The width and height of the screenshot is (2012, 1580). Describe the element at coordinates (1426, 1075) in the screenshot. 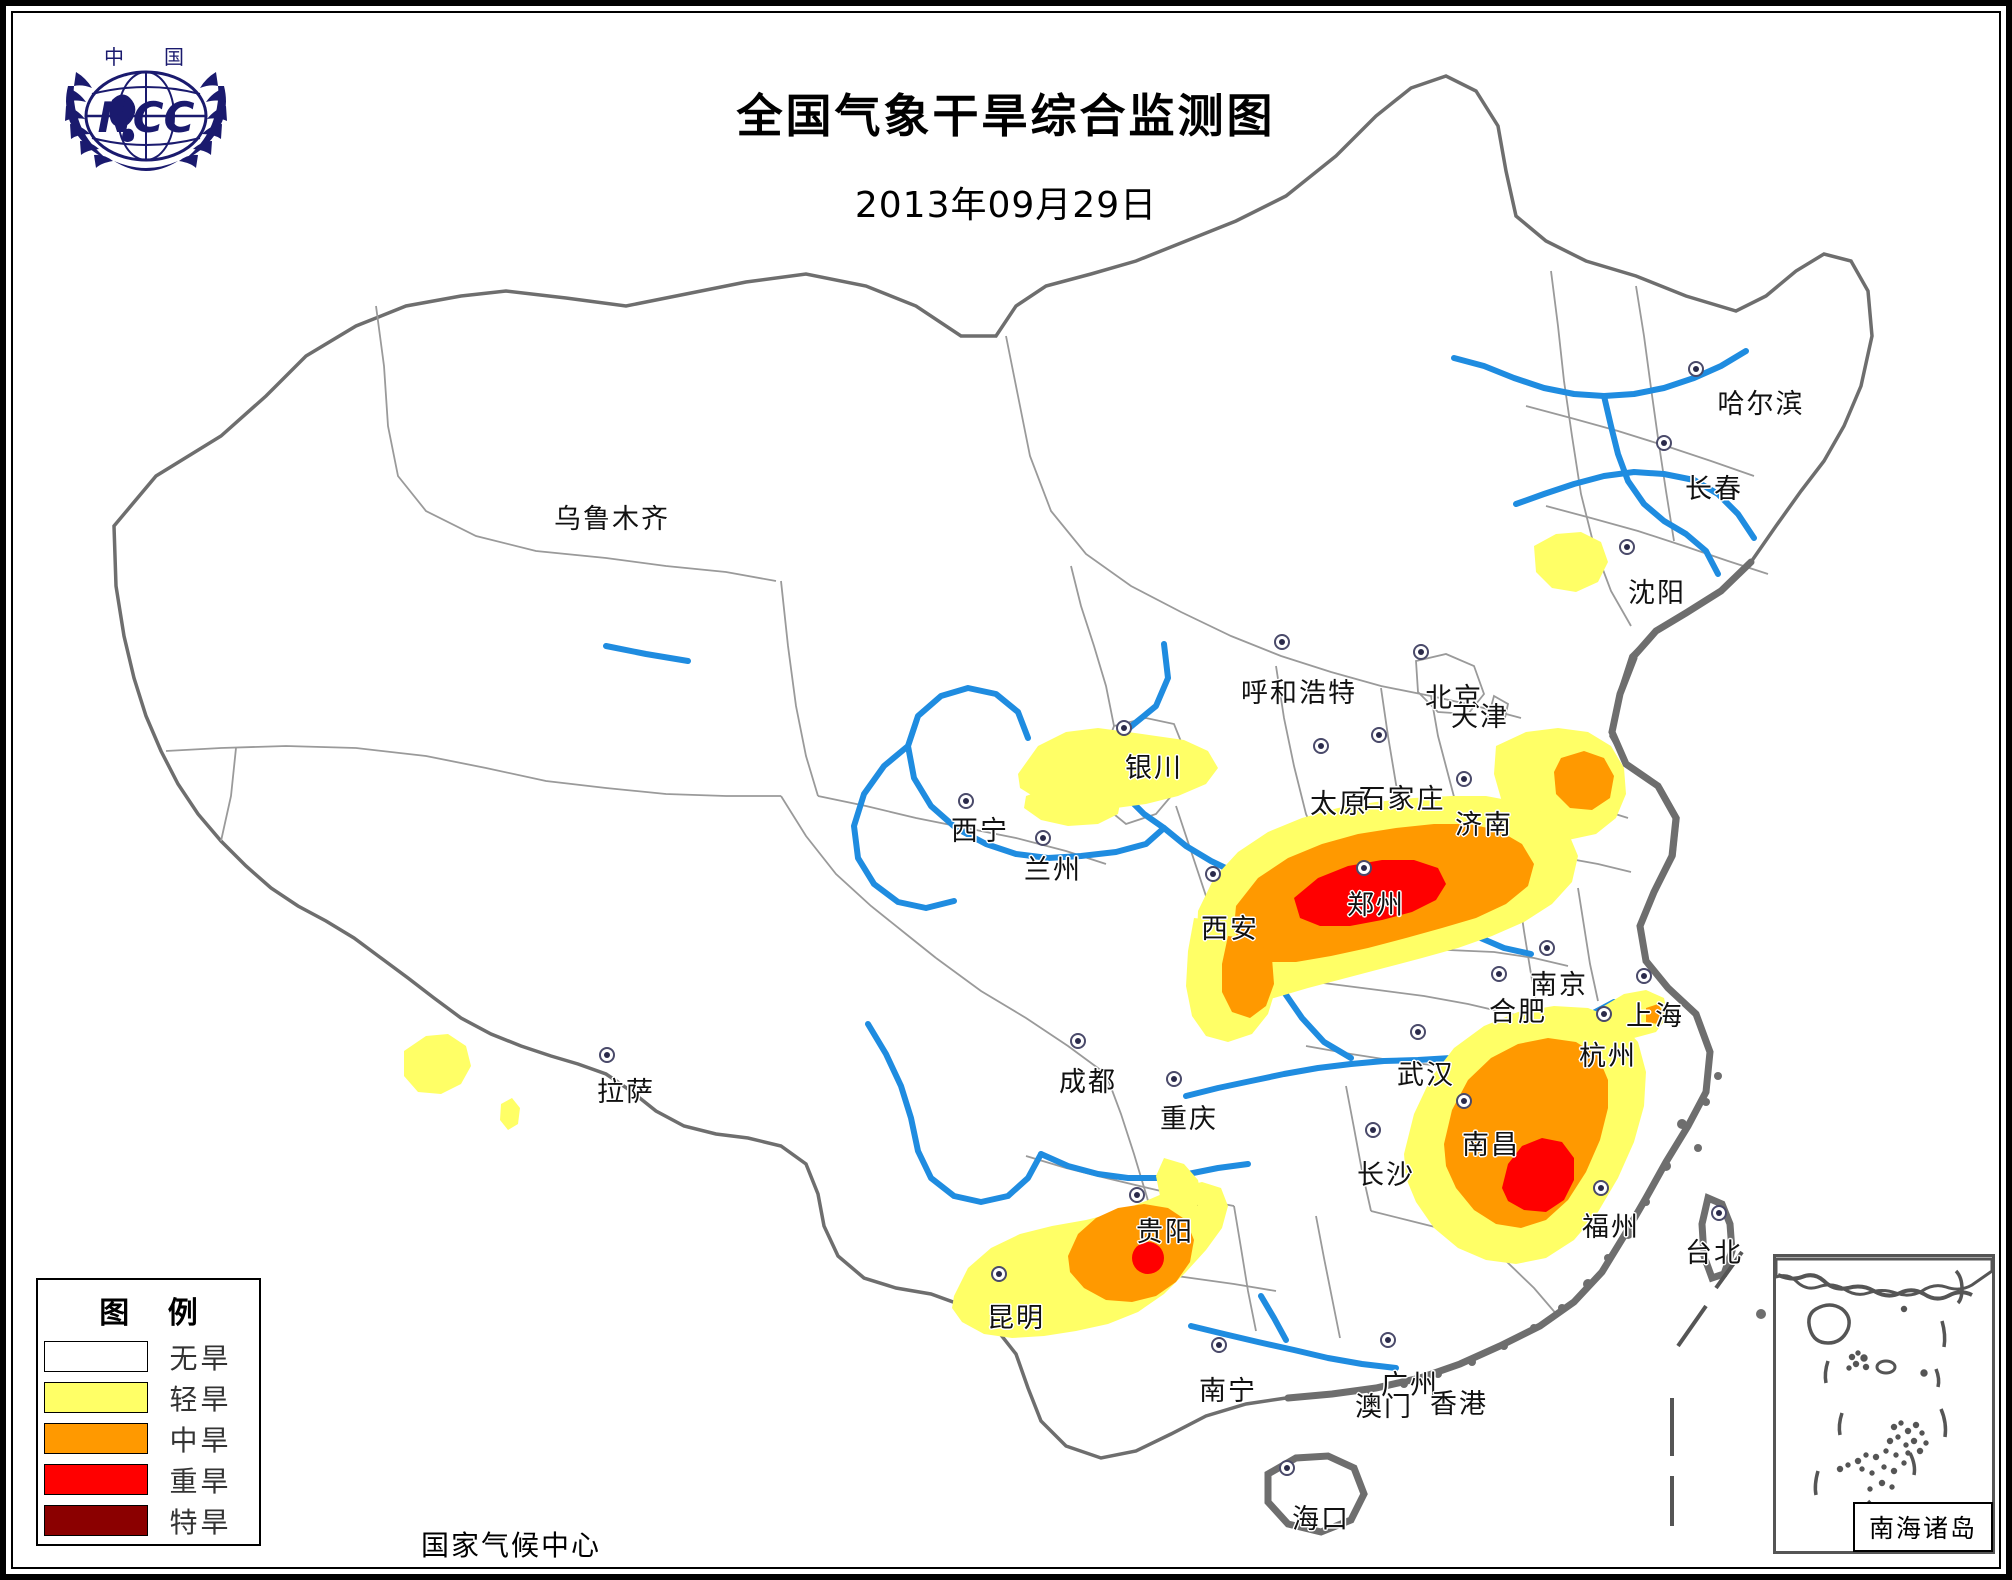

I see `city-label: 武汉` at that location.